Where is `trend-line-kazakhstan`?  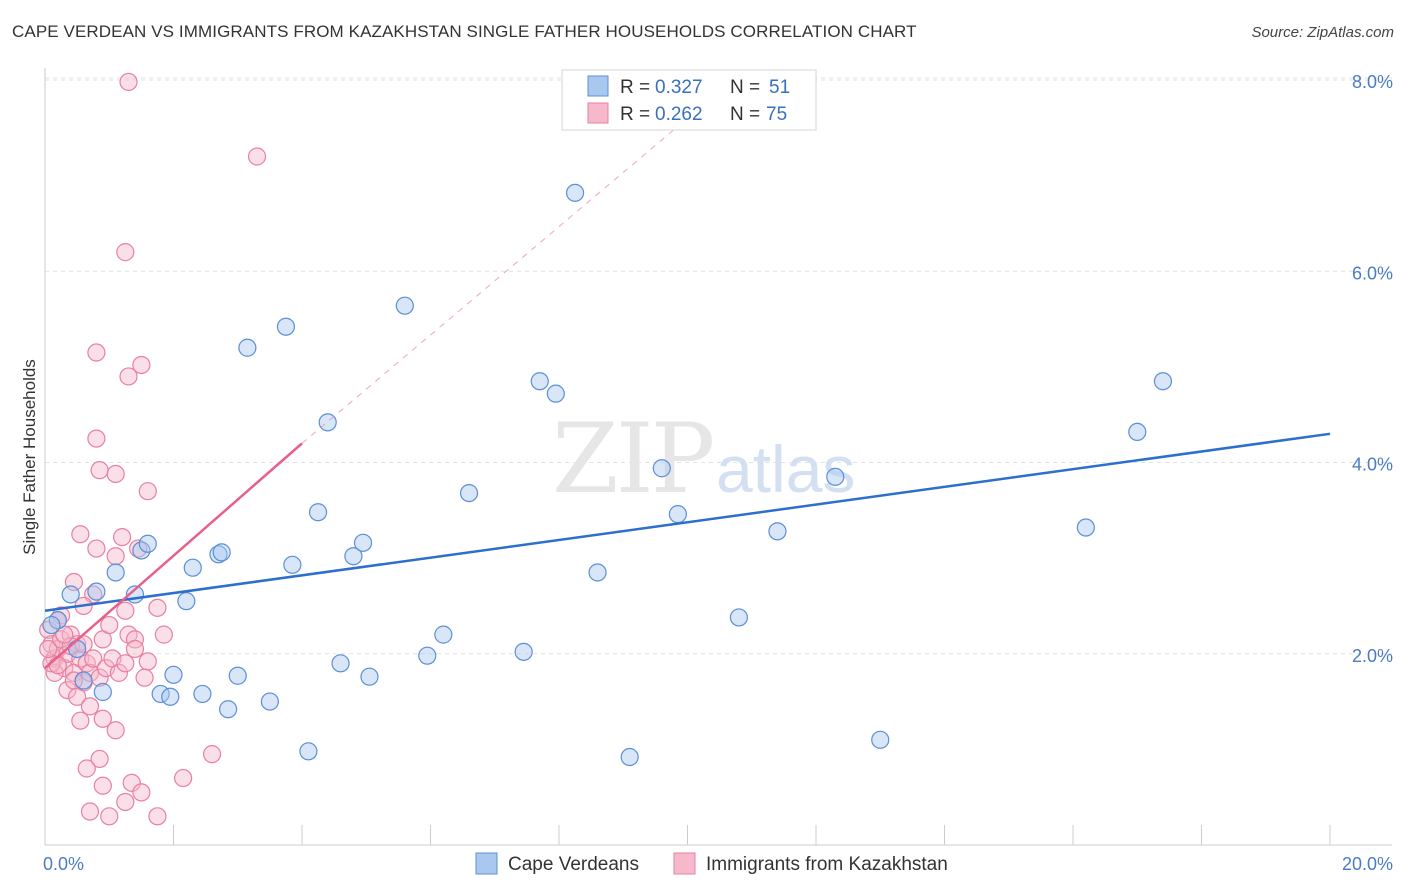 trend-line-kazakhstan is located at coordinates (173, 556).